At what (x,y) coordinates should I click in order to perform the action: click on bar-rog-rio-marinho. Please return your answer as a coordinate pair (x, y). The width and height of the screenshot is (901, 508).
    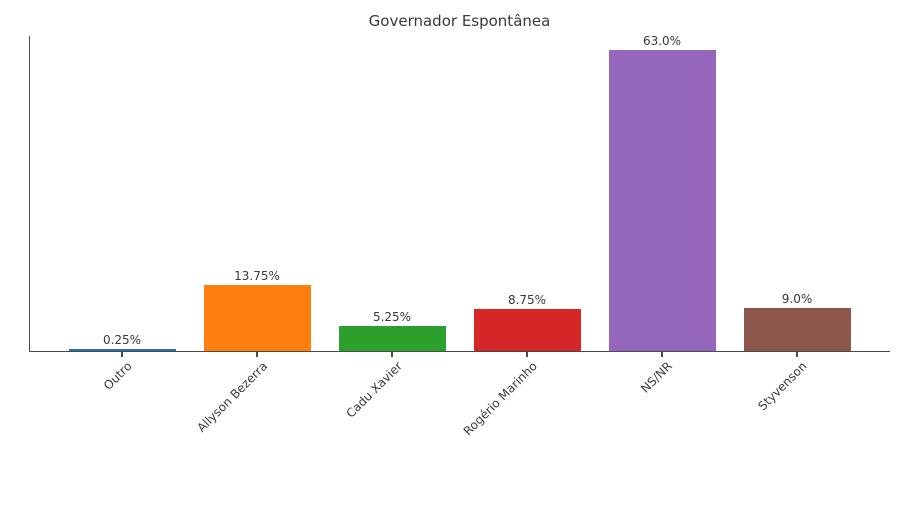
    Looking at the image, I should click on (527, 329).